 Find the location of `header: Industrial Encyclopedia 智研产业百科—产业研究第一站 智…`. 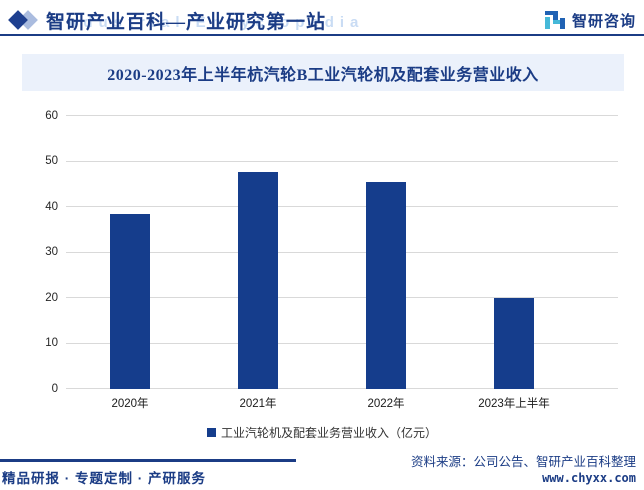

header: Industrial Encyclopedia 智研产业百科—产业研究第一站 智… is located at coordinates (322, 20).